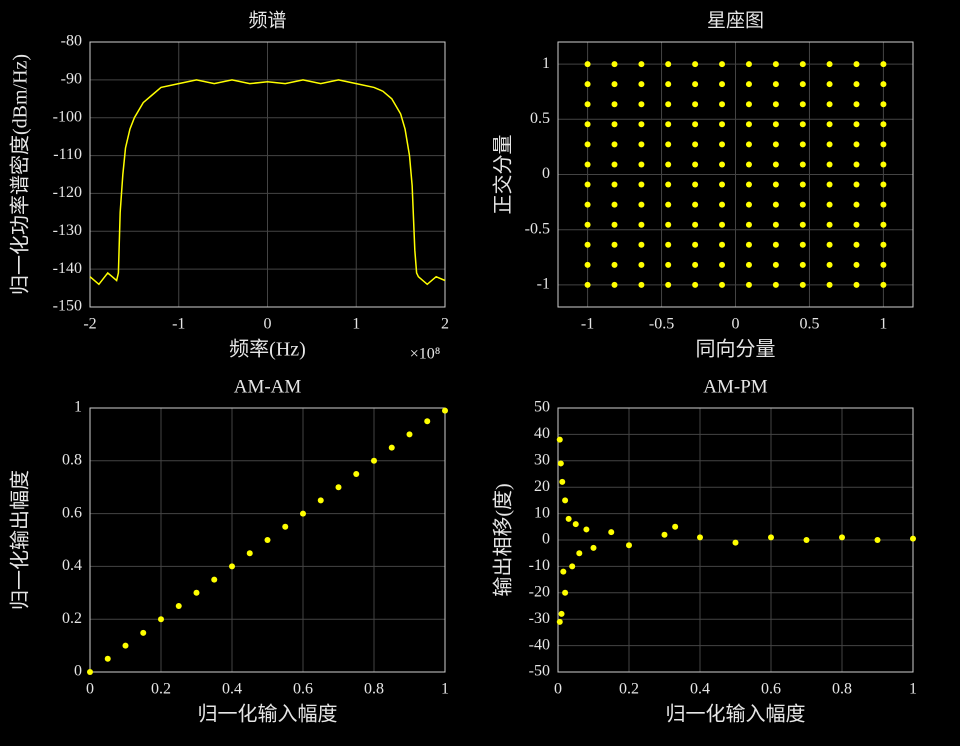  Describe the element at coordinates (445, 324) in the screenshot. I see `x-tick-label: 2` at that location.